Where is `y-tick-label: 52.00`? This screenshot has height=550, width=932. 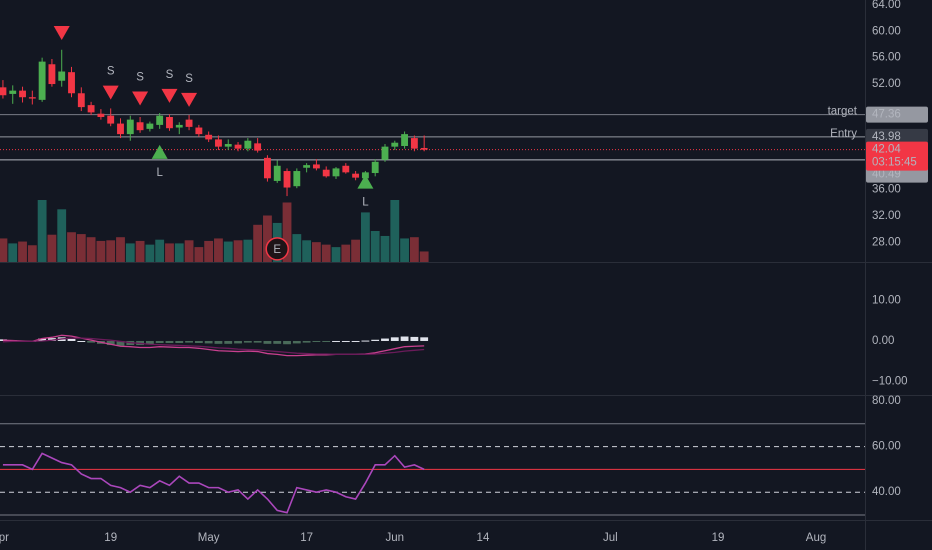
y-tick-label: 52.00 is located at coordinates (886, 84).